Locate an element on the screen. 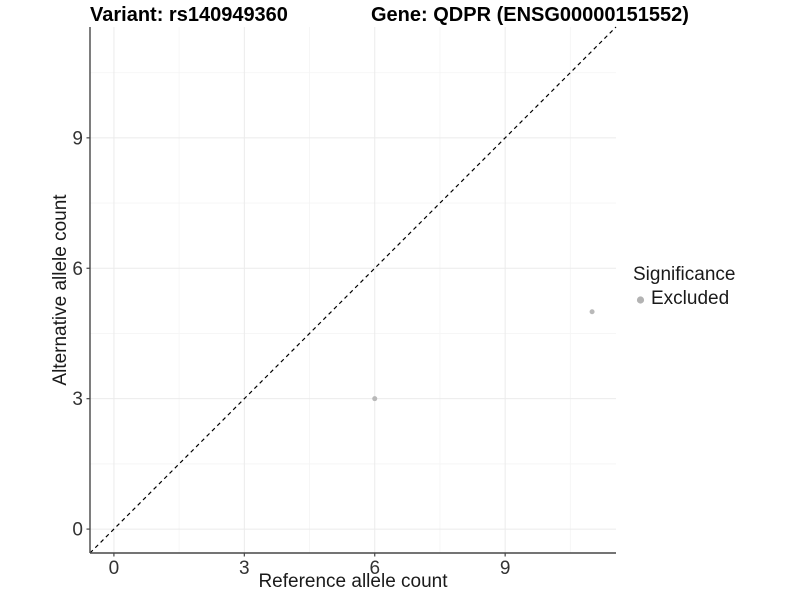 Image resolution: width=800 pixels, height=600 pixels. legend-key-dot-icon is located at coordinates (640, 299).